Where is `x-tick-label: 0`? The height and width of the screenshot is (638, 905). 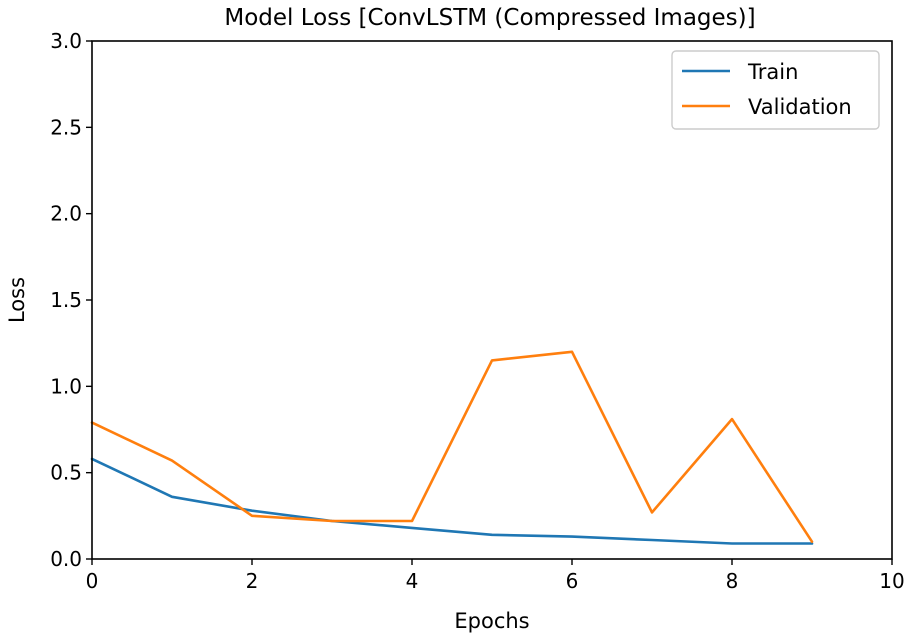 x-tick-label: 0 is located at coordinates (92, 581).